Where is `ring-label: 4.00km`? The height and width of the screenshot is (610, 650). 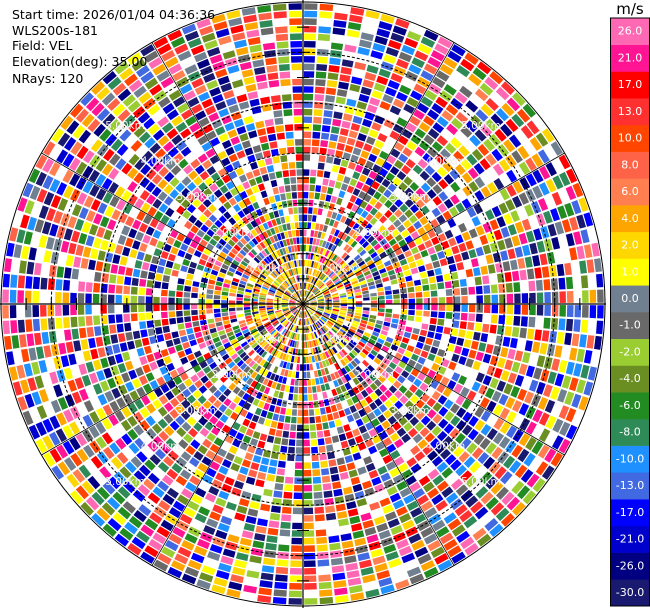 ring-label: 4.00km is located at coordinates (446, 446).